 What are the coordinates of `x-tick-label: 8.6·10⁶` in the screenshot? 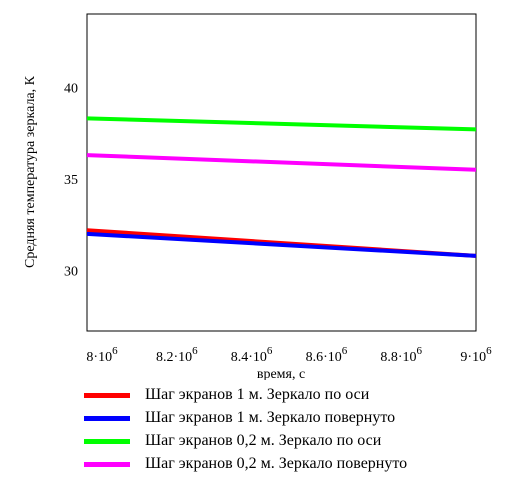 It's located at (327, 355).